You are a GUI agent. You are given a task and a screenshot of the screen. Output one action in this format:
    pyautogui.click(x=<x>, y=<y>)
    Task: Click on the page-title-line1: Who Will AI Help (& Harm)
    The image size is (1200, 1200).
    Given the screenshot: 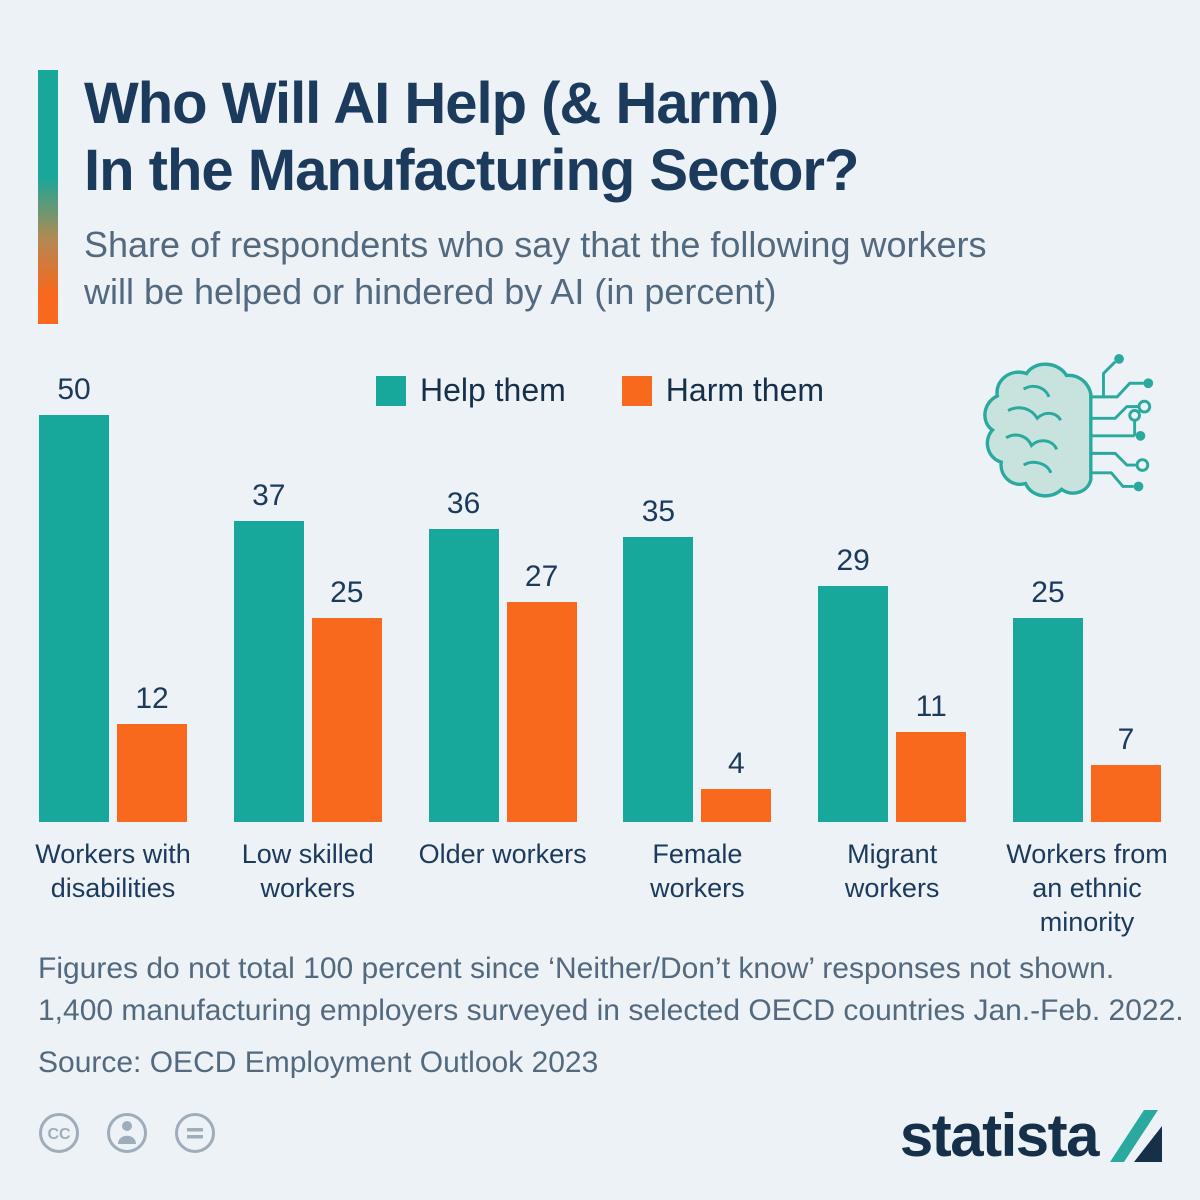 What is the action you would take?
    pyautogui.click(x=431, y=103)
    